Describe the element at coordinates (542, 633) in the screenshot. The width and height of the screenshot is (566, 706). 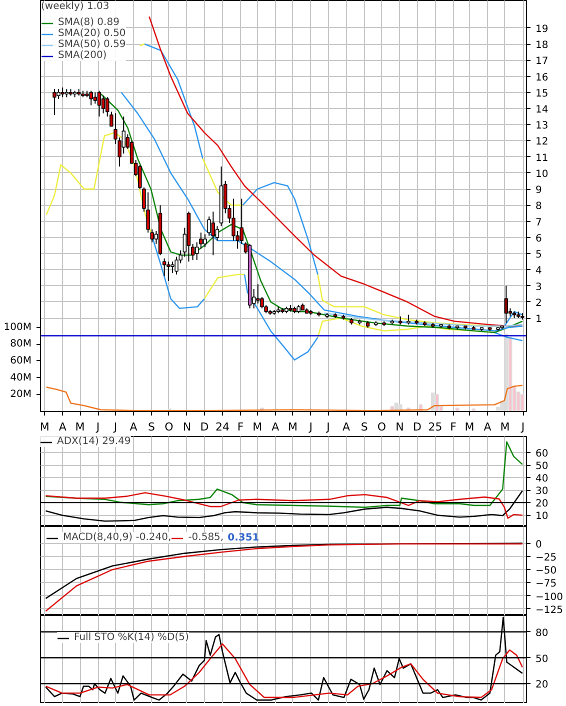
I see `y-tick-label: 80` at that location.